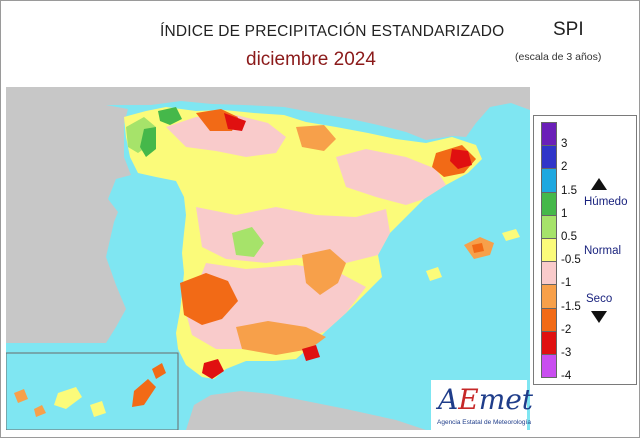 The width and height of the screenshot is (640, 438). What do you see at coordinates (478, 248) in the screenshot?
I see `mallorca-core` at bounding box center [478, 248].